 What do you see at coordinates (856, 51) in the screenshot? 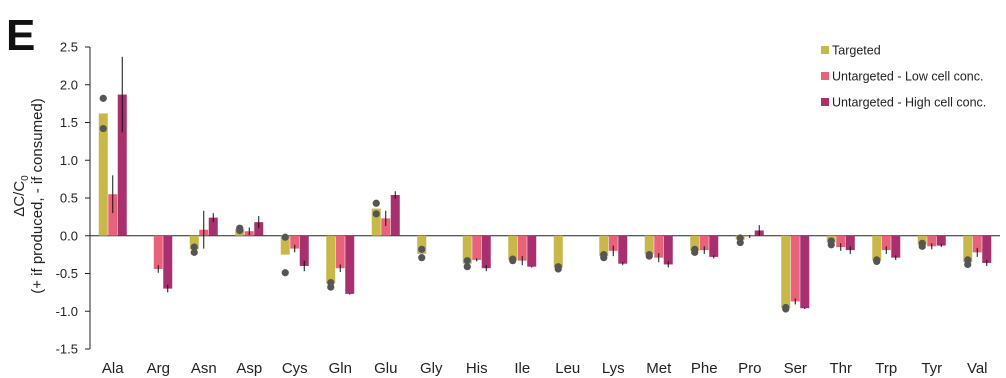
I see `legend-label: Targeted` at bounding box center [856, 51].